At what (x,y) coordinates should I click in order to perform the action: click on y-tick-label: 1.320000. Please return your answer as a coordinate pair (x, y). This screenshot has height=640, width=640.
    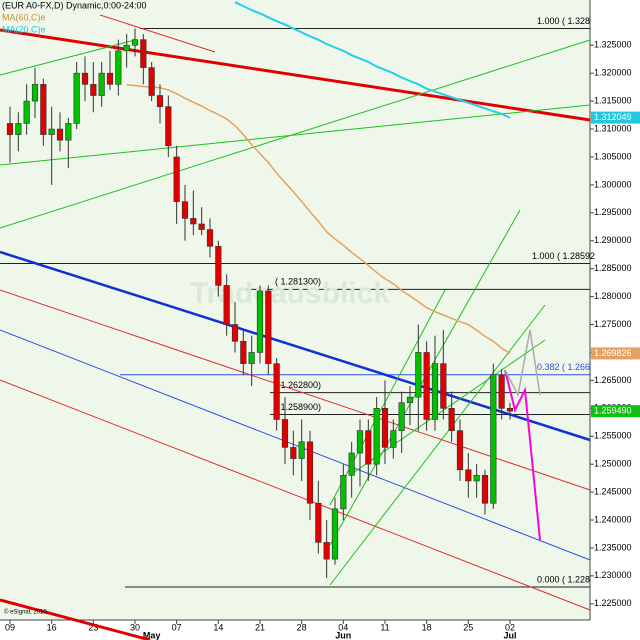
    Looking at the image, I should click on (613, 73).